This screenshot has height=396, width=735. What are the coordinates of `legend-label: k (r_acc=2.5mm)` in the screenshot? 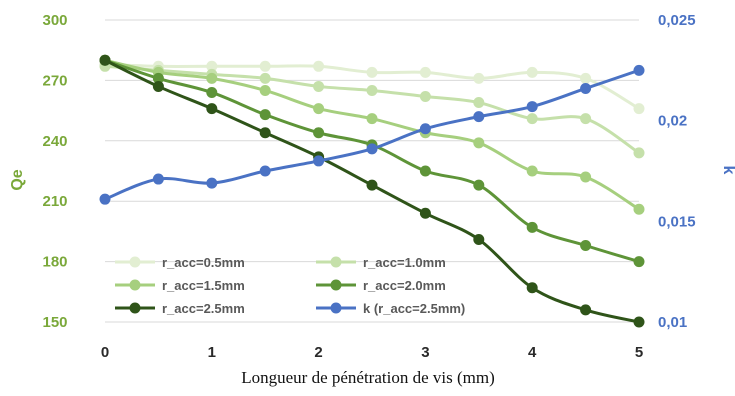 It's located at (414, 308).